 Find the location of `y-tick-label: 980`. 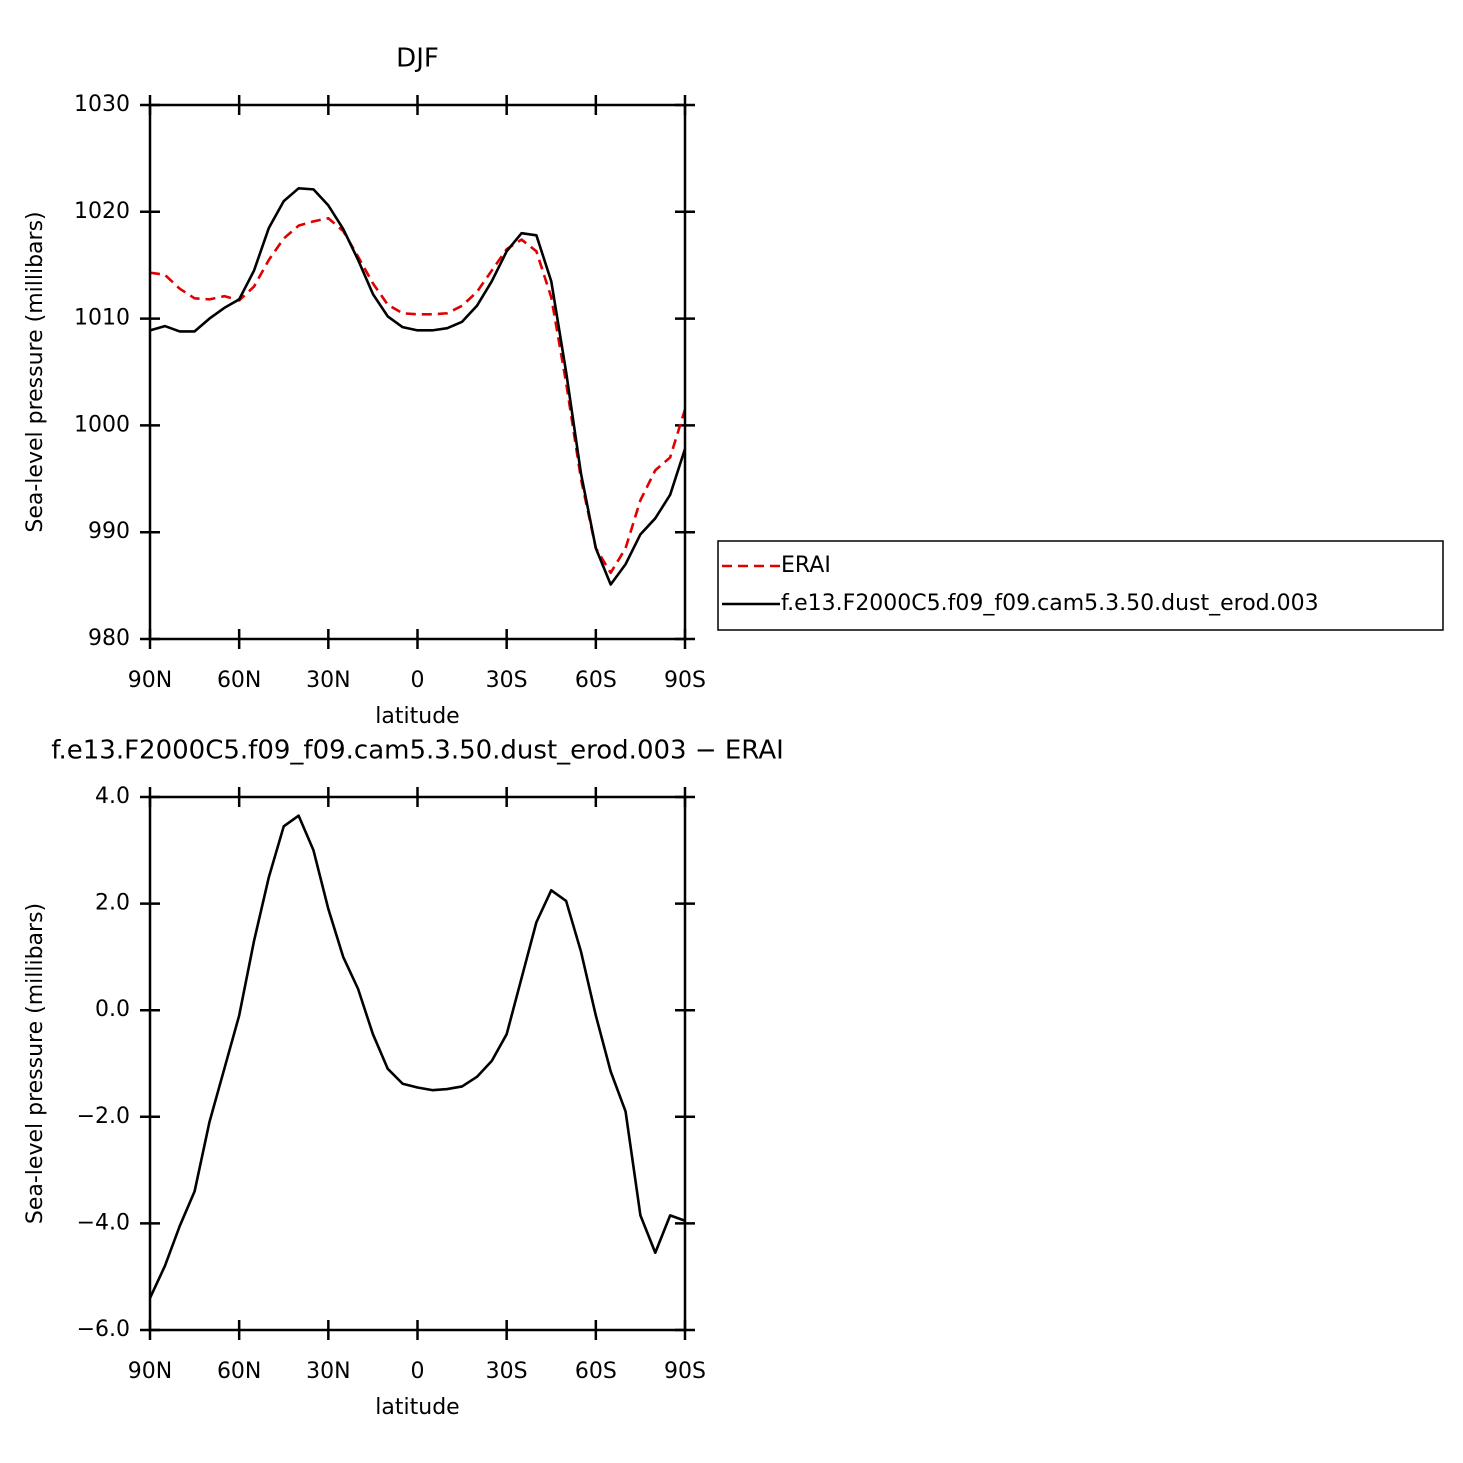

y-tick-label: 980 is located at coordinates (109, 638).